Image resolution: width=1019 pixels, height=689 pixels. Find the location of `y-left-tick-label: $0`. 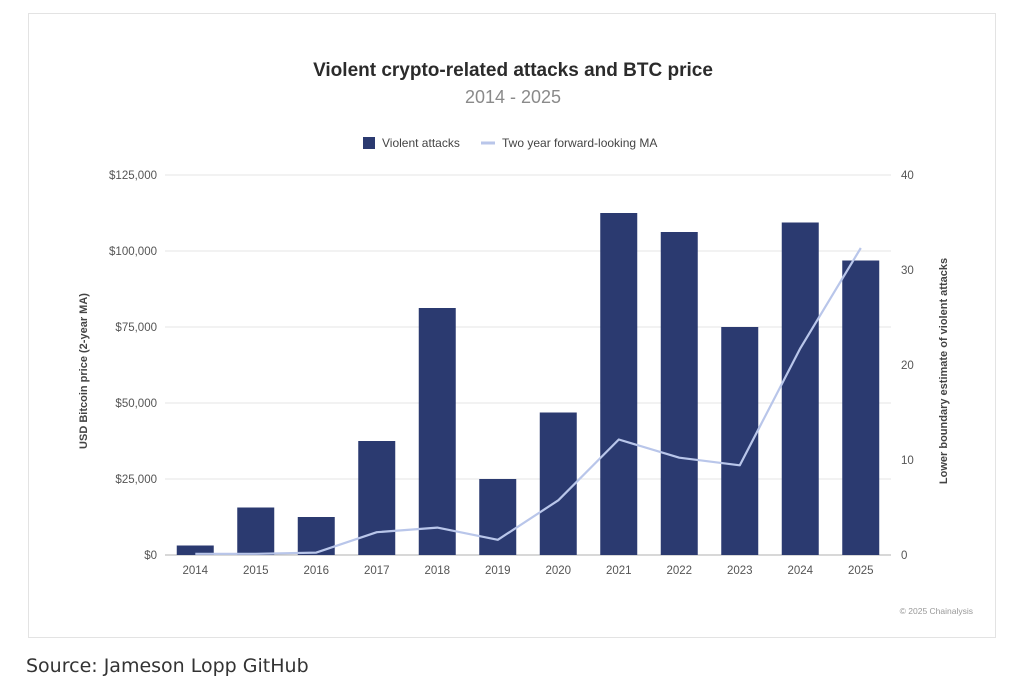

y-left-tick-label: $0 is located at coordinates (150, 556).